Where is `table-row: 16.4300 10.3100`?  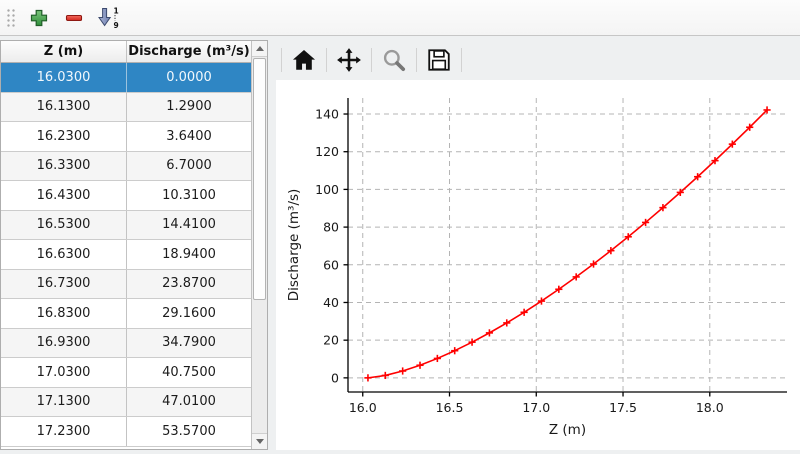 table-row: 16.4300 10.3100 is located at coordinates (126, 196).